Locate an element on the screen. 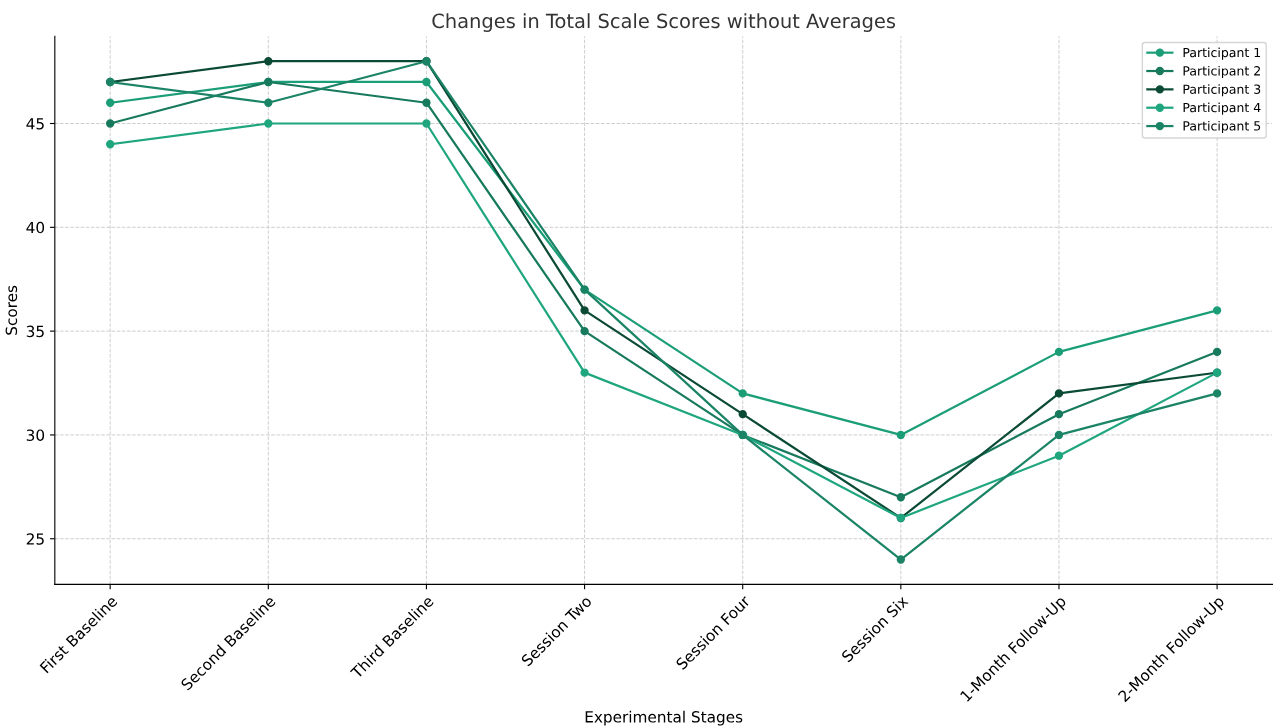  chart-title: Changes in Total Scale Scores without Averages is located at coordinates (664, 23).